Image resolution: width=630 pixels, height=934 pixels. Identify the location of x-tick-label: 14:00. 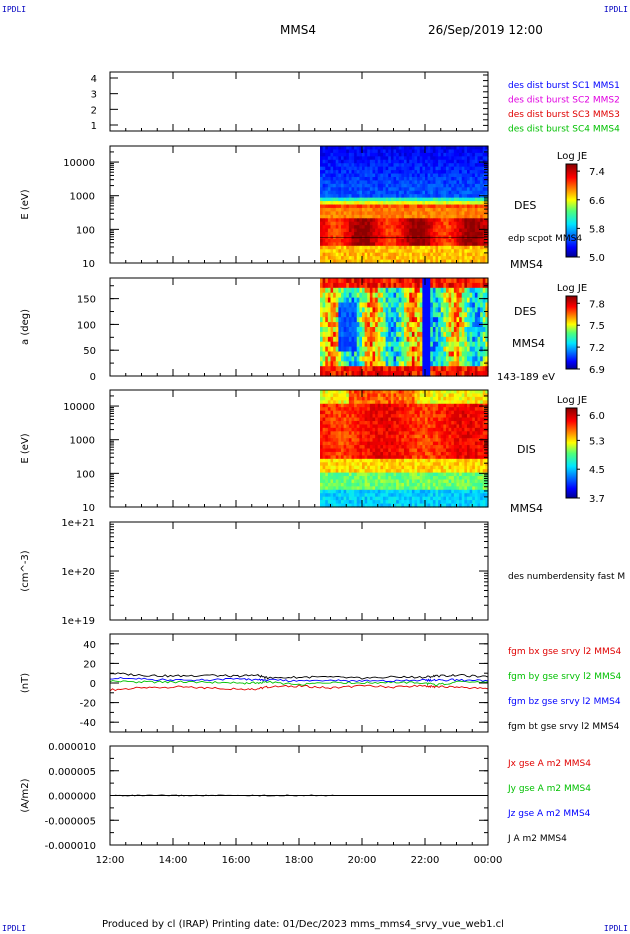
(173, 860).